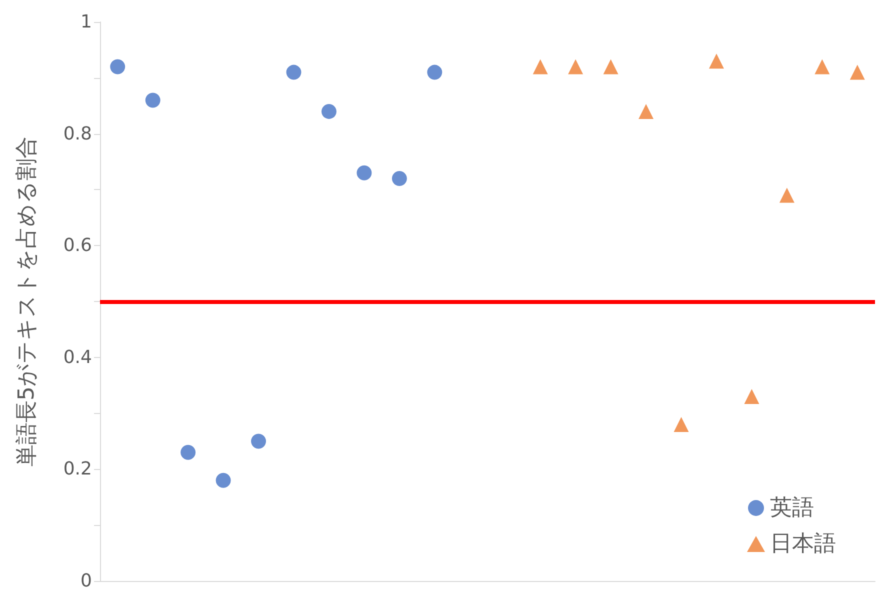  Describe the element at coordinates (77, 469) in the screenshot. I see `y-tick-label: 0.2` at that location.